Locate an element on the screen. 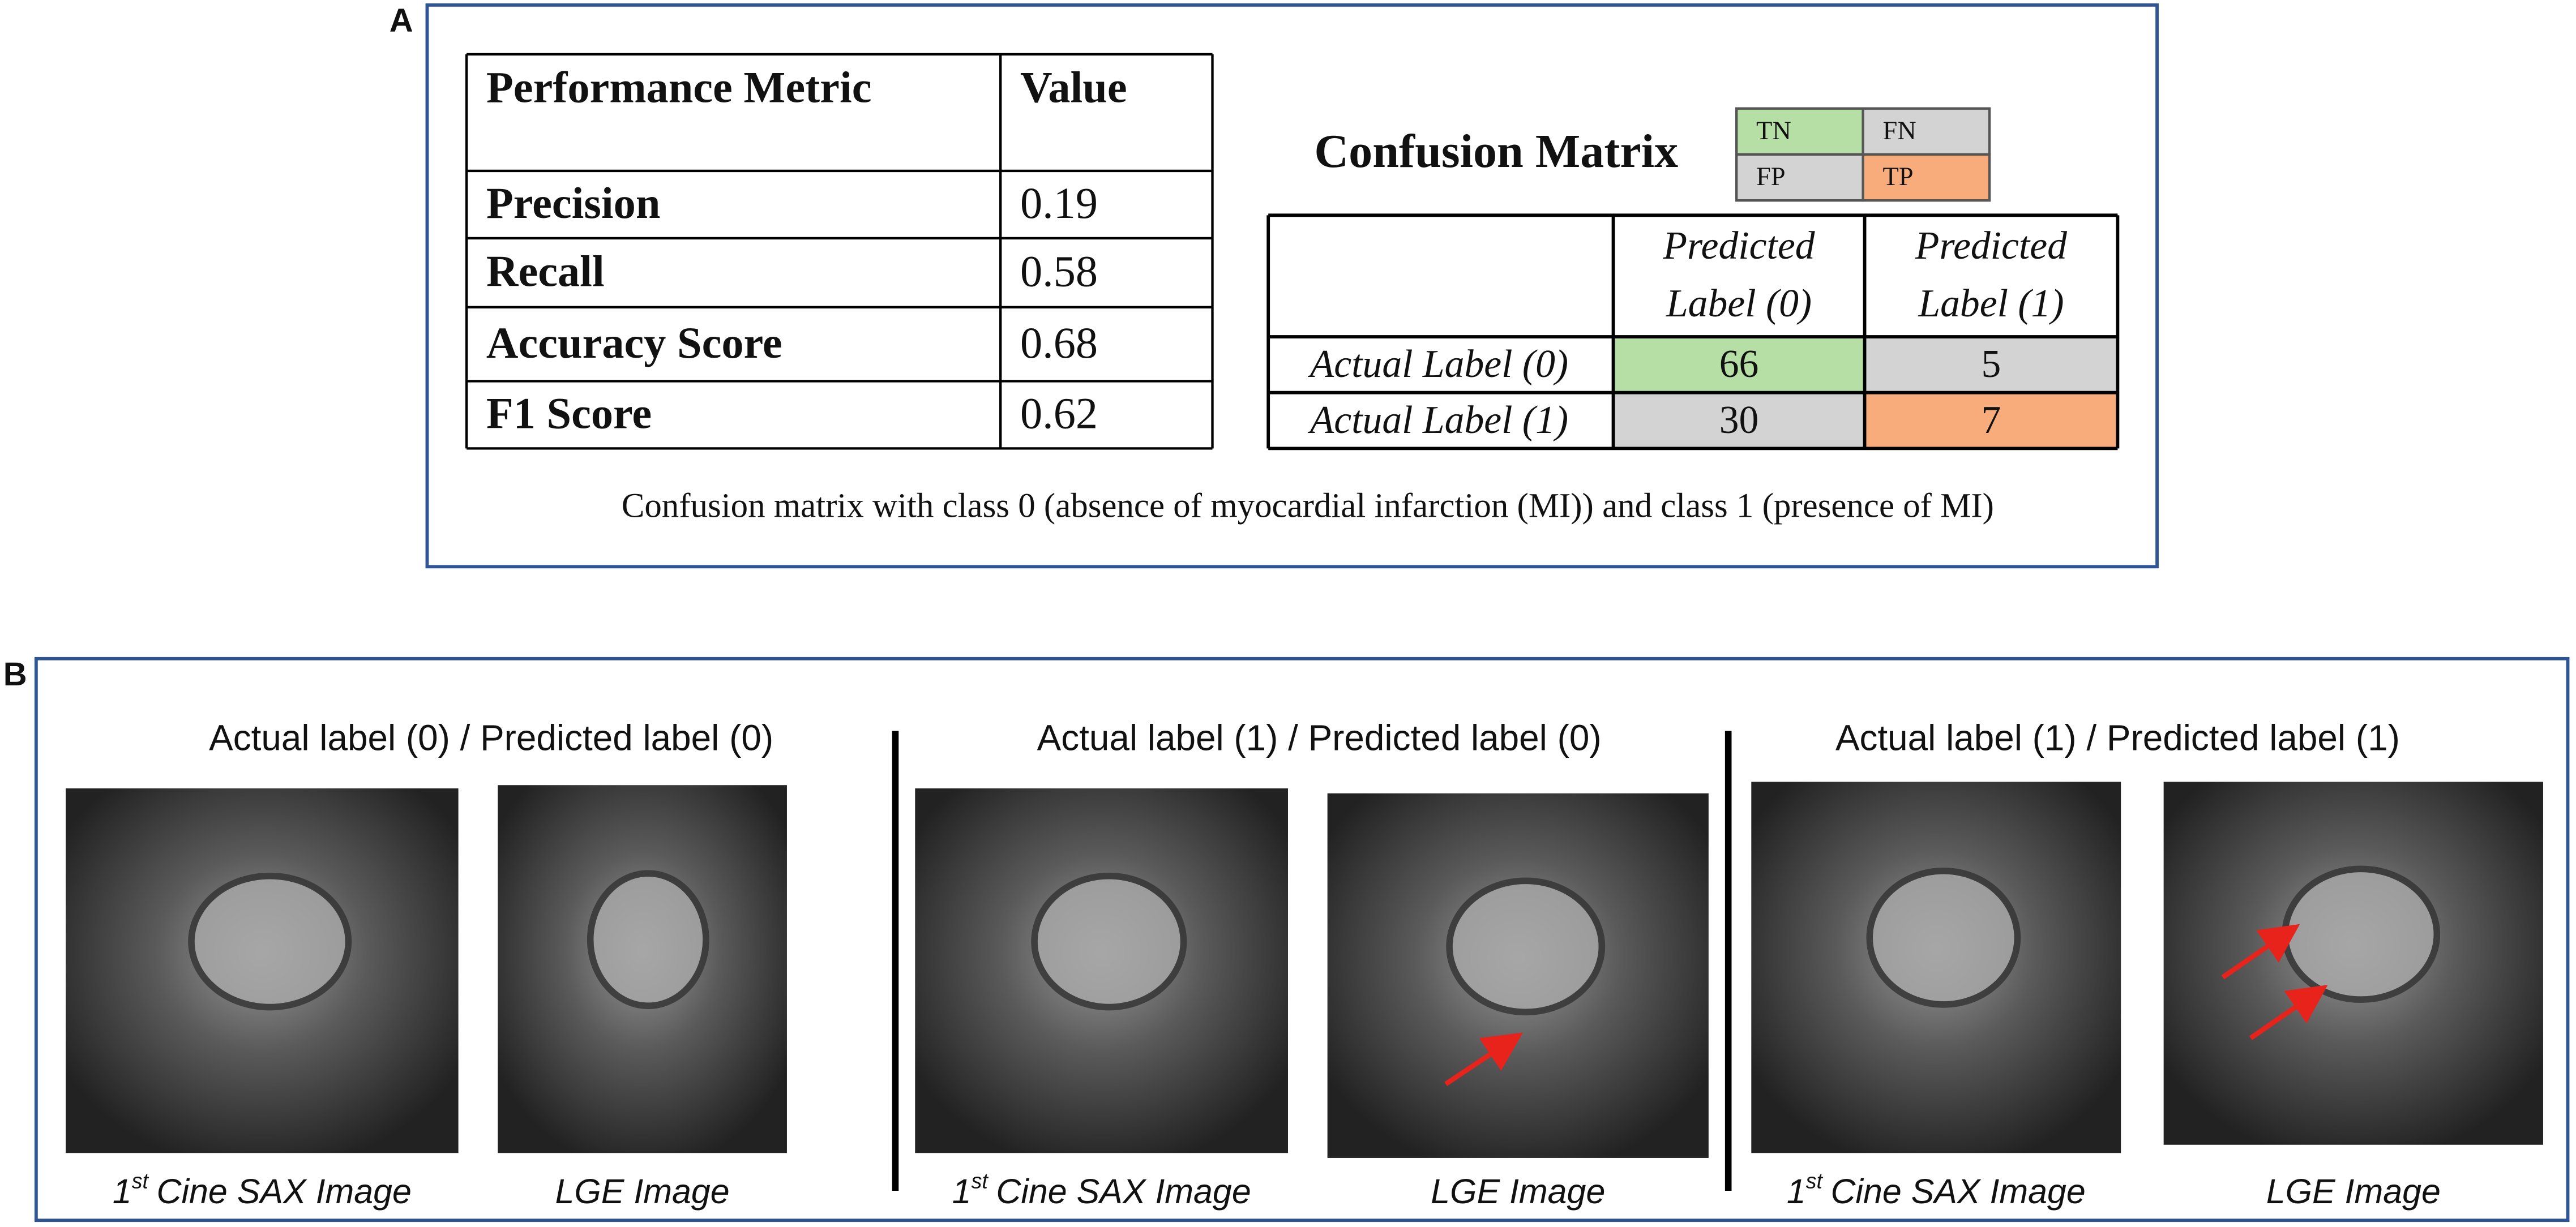 This screenshot has width=2576, height=1227. legend-label: FP is located at coordinates (1771, 176).